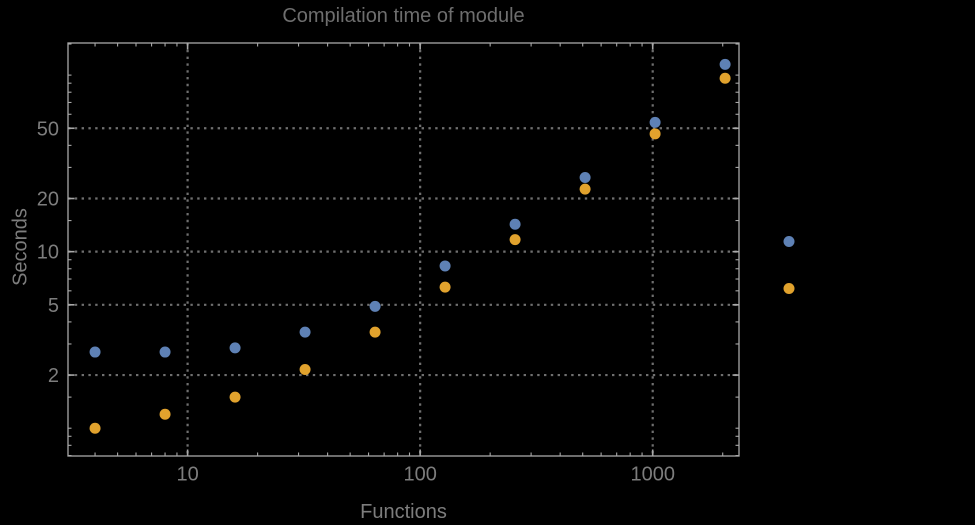 The width and height of the screenshot is (975, 525). I want to click on x-tick-label: 100, so click(419, 475).